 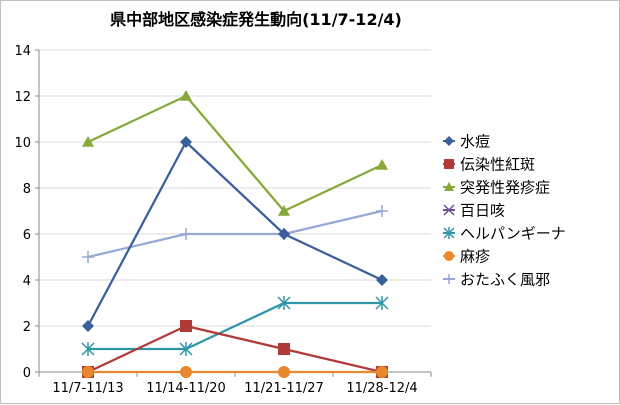 I want to click on legend-item: 麻疹, so click(x=466, y=257).